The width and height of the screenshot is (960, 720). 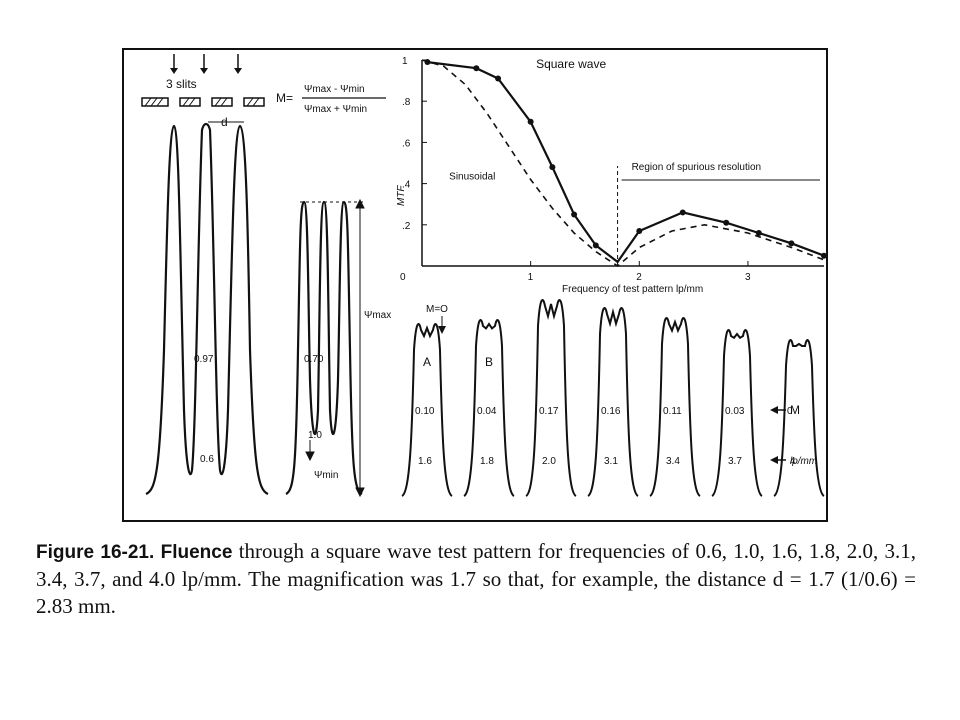 I want to click on y-tick-label: .8, so click(x=406, y=102).